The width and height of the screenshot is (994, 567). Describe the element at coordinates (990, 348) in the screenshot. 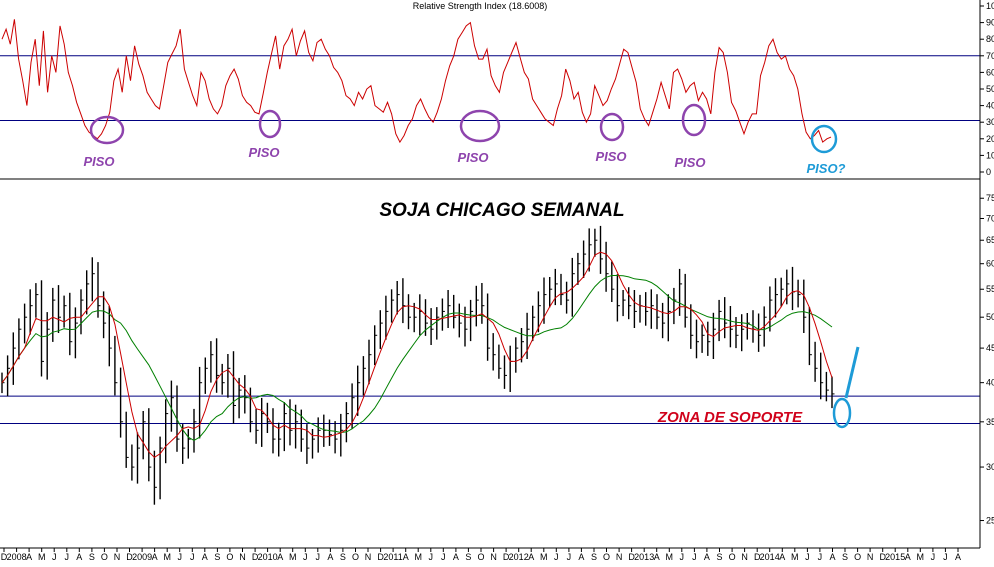

I see `price-tick-label: 450` at that location.